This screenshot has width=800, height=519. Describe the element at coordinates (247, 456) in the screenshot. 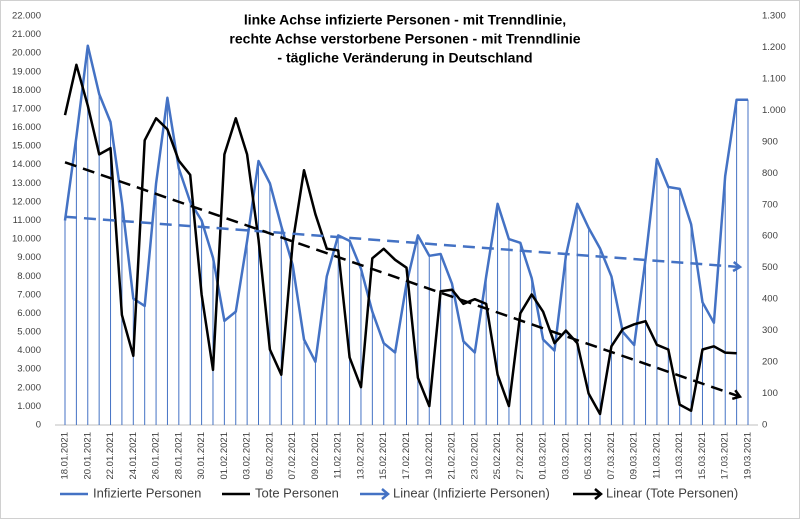

I see `x-tick-label: 03.02.2021` at that location.